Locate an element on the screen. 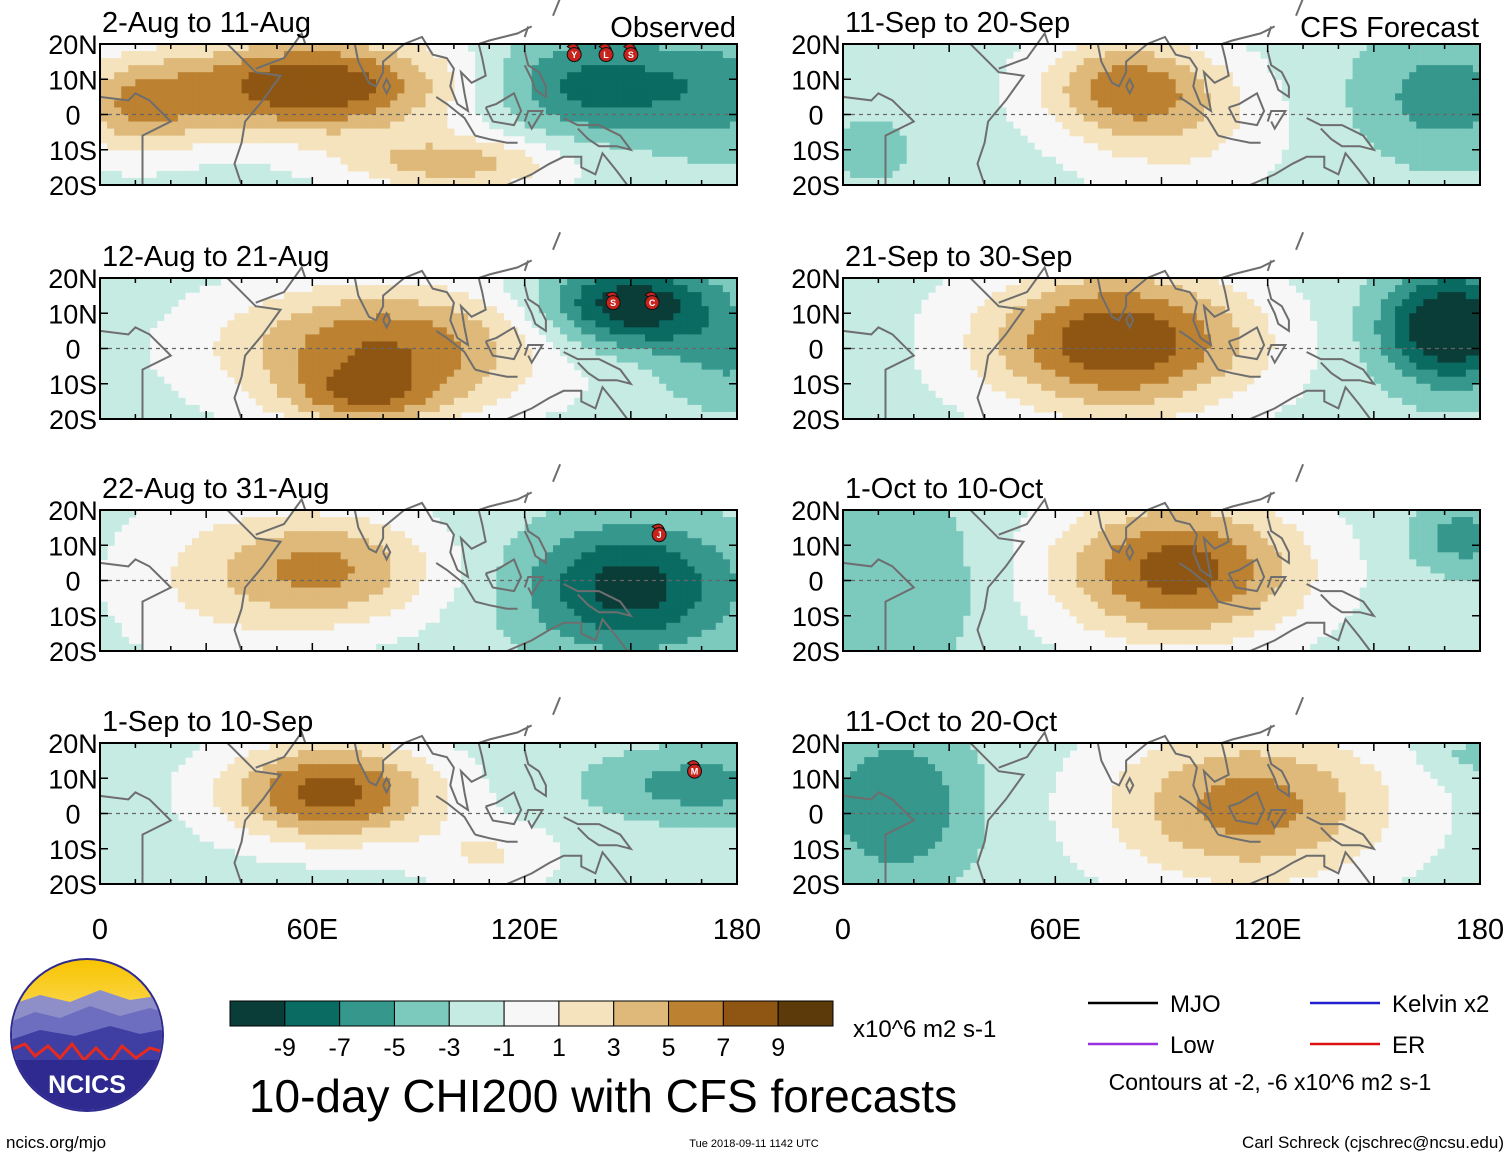 The image size is (1510, 1158). storm-letter: Y is located at coordinates (574, 55).